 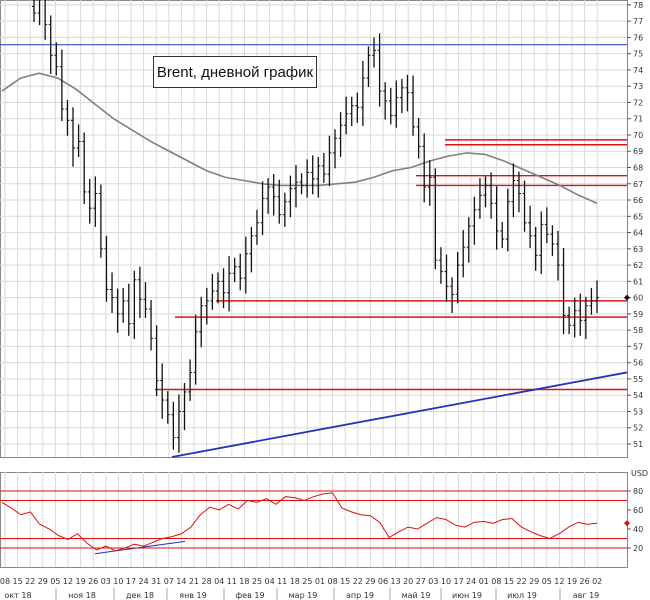 I want to click on y-tick-label: 74, so click(x=638, y=70).